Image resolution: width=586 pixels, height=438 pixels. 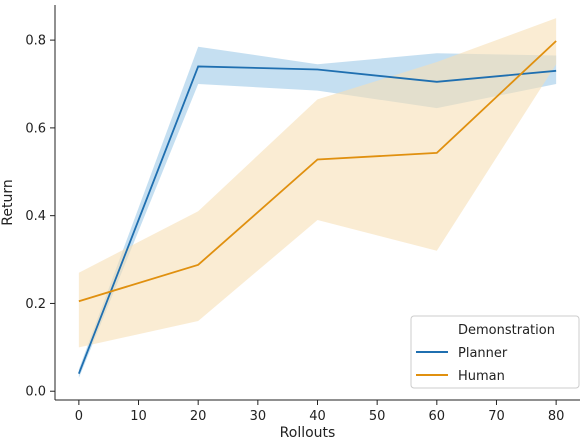 What do you see at coordinates (138, 416) in the screenshot?
I see `x-tick-label: 10` at bounding box center [138, 416].